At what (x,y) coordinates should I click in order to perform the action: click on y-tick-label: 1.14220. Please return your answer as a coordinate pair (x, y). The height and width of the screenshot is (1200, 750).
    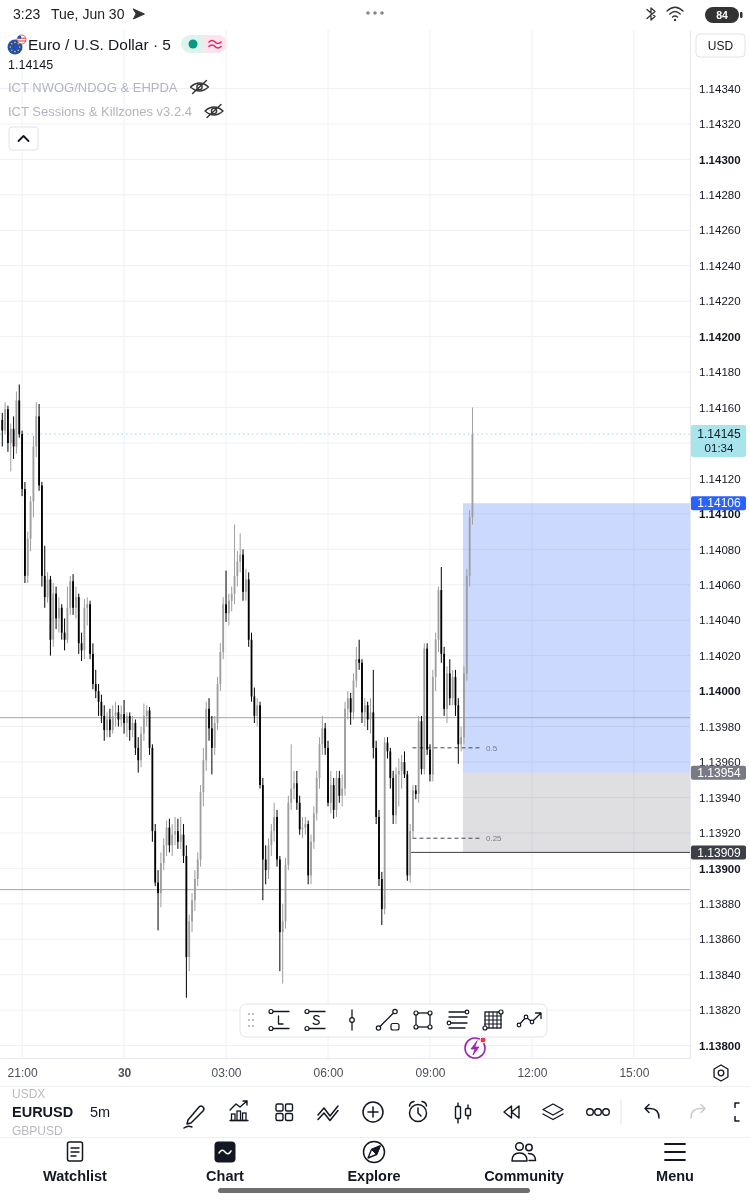
    Looking at the image, I should click on (720, 301).